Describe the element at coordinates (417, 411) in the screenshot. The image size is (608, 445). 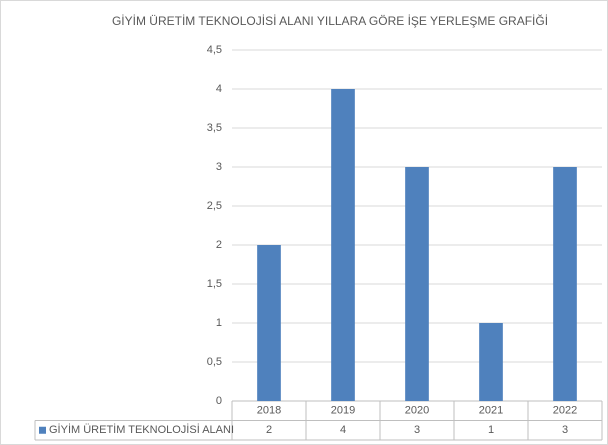
I see `x-tick-label: 2020` at that location.